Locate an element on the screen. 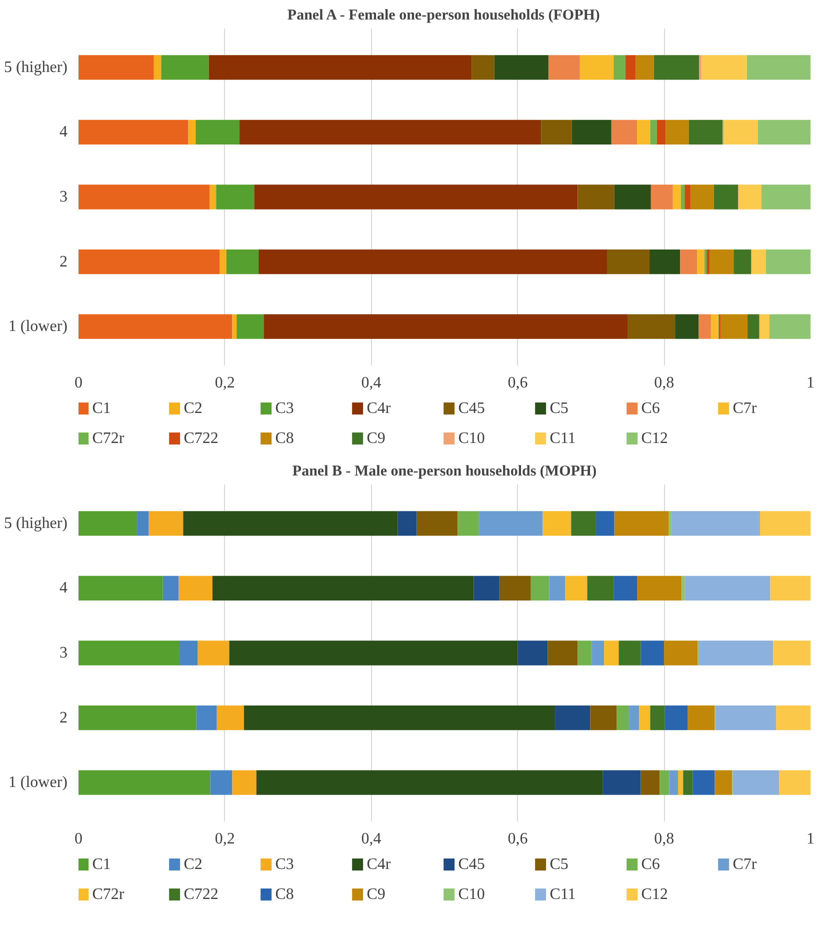 This screenshot has width=835, height=931. legend-label: C6 is located at coordinates (650, 408).